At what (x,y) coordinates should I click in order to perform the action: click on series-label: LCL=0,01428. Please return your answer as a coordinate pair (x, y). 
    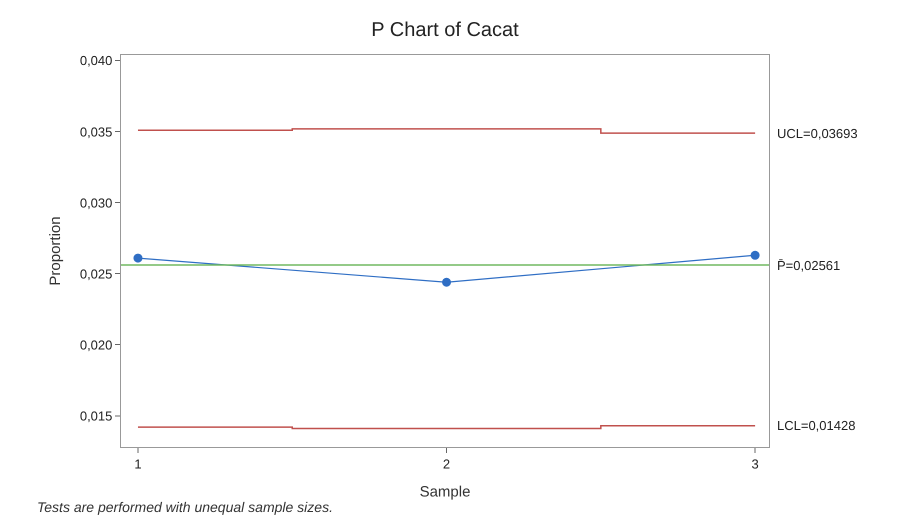
    Looking at the image, I should click on (816, 425).